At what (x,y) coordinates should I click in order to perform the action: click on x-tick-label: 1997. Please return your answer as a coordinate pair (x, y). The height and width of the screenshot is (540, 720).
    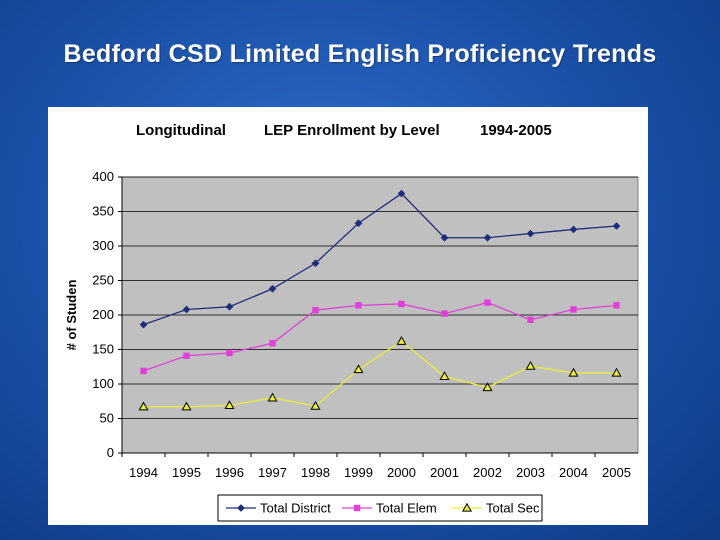
    Looking at the image, I should click on (272, 472).